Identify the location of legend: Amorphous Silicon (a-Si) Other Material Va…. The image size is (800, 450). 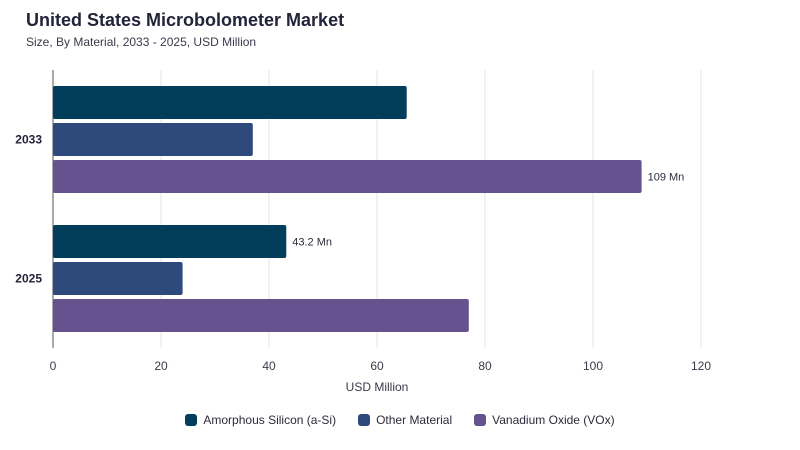
(400, 420).